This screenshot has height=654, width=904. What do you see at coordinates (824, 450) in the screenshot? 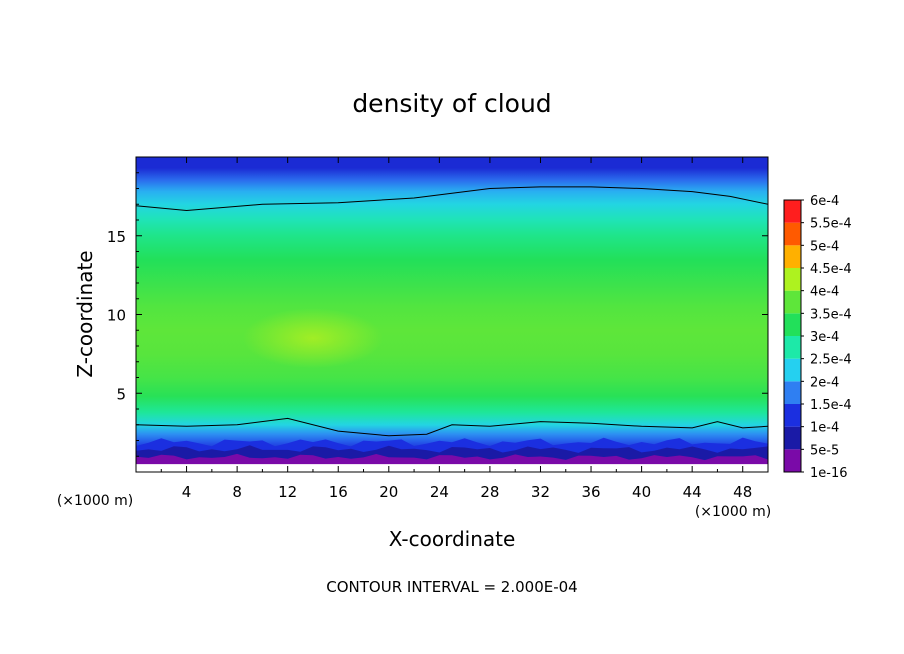
I see `colorbar-label: 5e-5` at bounding box center [824, 450].